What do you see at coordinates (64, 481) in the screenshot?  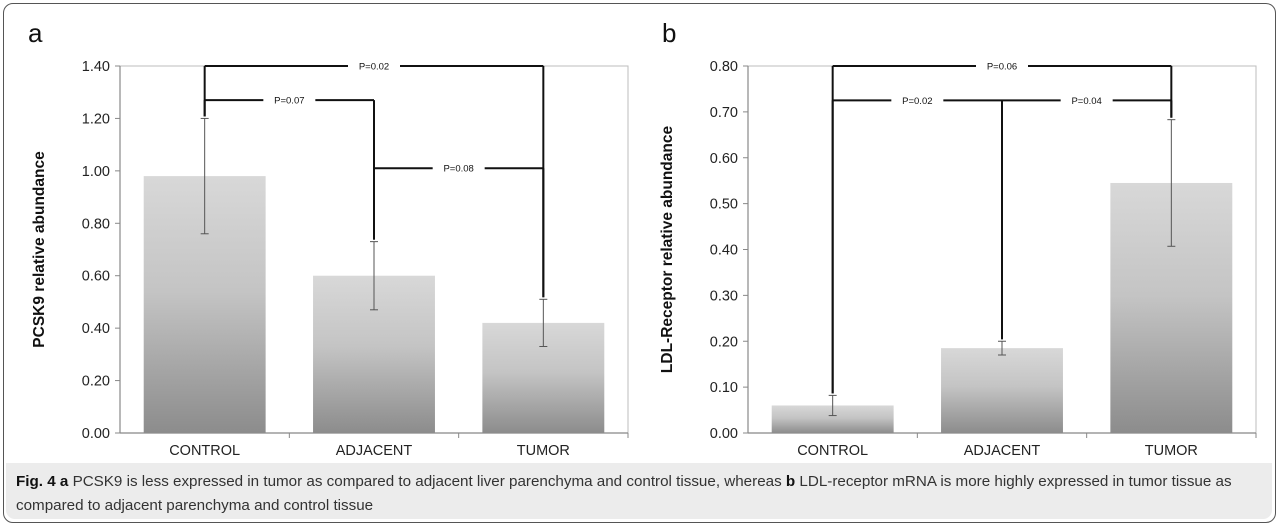 I see `caption-part-a-letter: a` at bounding box center [64, 481].